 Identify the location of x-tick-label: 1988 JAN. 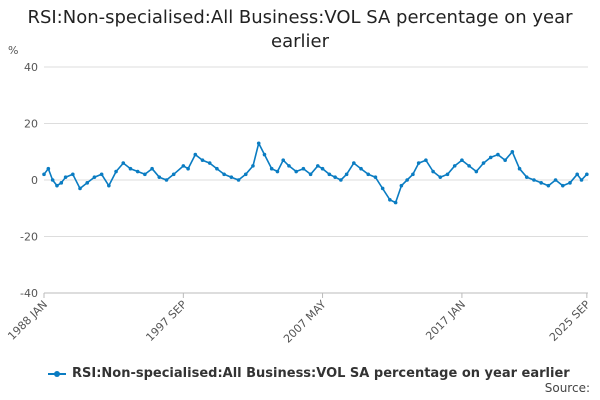
(27, 320).